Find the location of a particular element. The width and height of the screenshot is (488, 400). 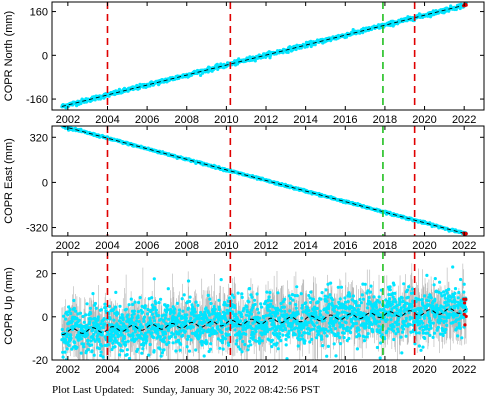

y-tick-label: -320 is located at coordinates (37, 229).